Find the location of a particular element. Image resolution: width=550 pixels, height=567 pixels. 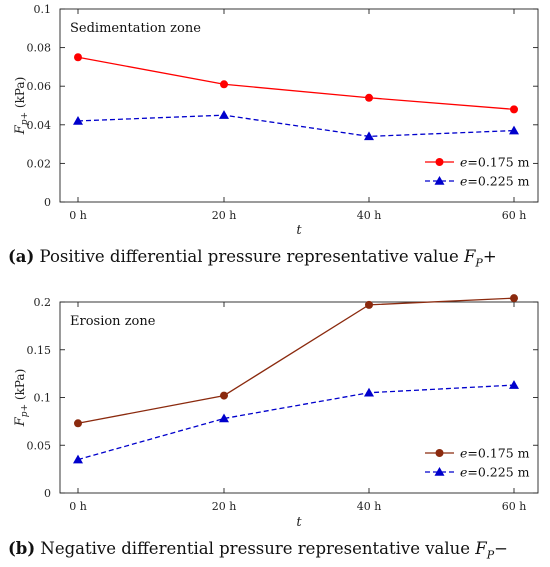

y-tick-label: 0.04 is located at coordinates (39, 125).